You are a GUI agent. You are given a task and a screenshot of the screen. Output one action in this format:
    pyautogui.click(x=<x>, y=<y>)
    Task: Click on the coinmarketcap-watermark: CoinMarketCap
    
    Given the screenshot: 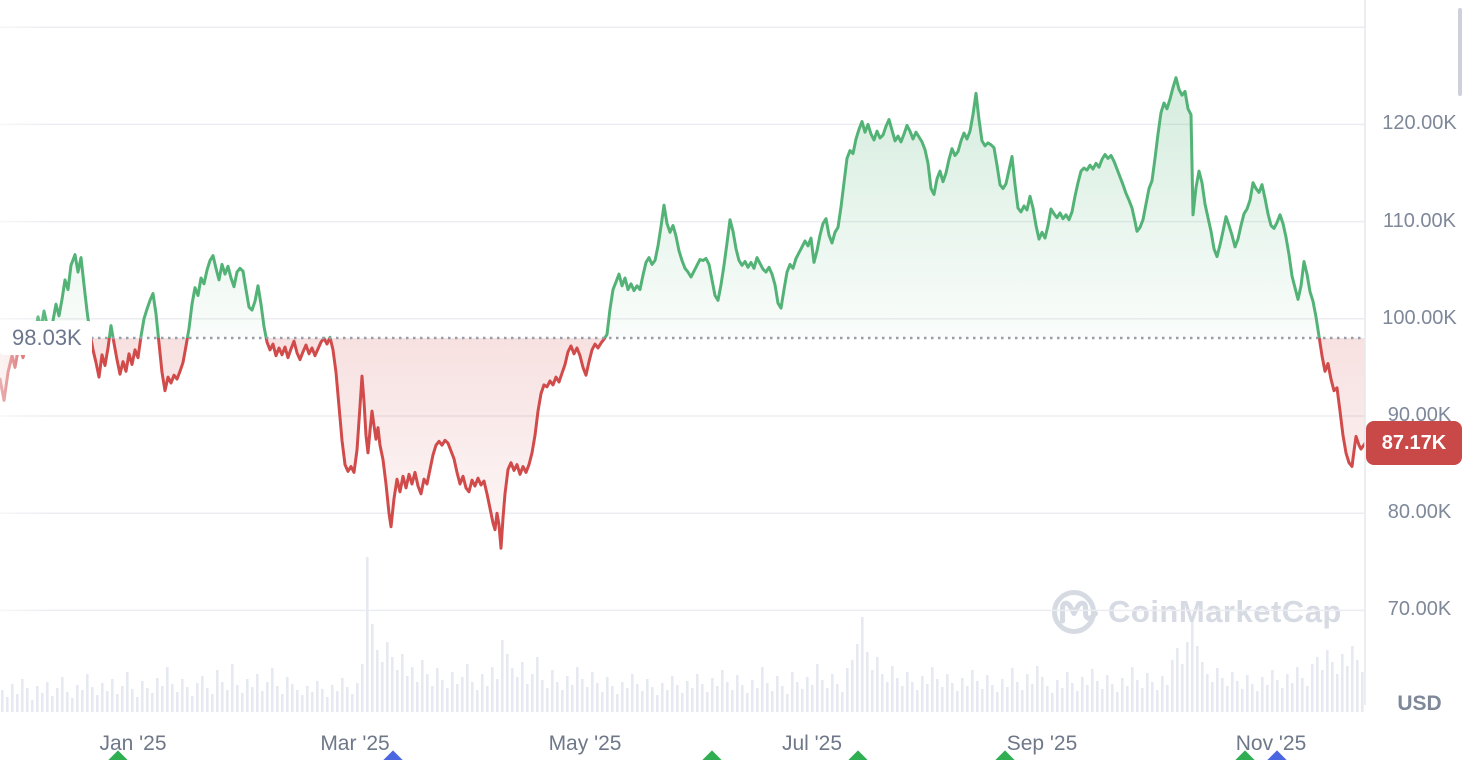 What is the action you would take?
    pyautogui.click(x=1196, y=612)
    